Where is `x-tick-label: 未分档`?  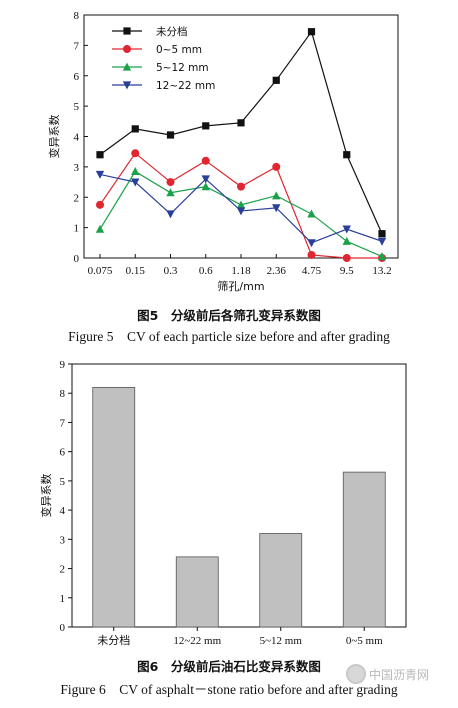 x-tick-label: 未分档 is located at coordinates (113, 640).